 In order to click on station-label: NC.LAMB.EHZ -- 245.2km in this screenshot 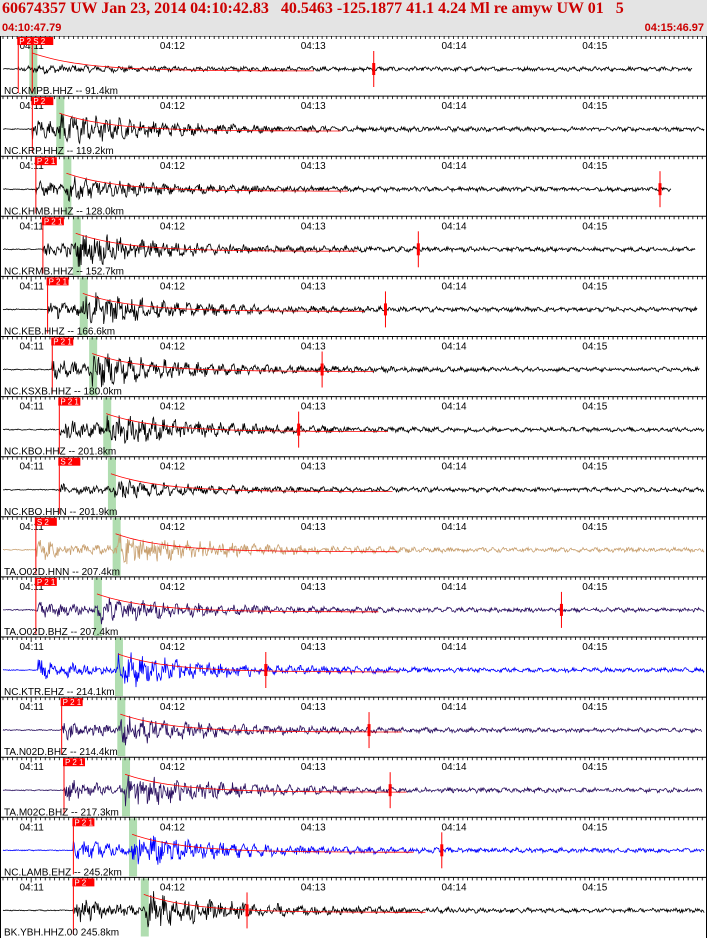, I will do `click(63, 872)`.